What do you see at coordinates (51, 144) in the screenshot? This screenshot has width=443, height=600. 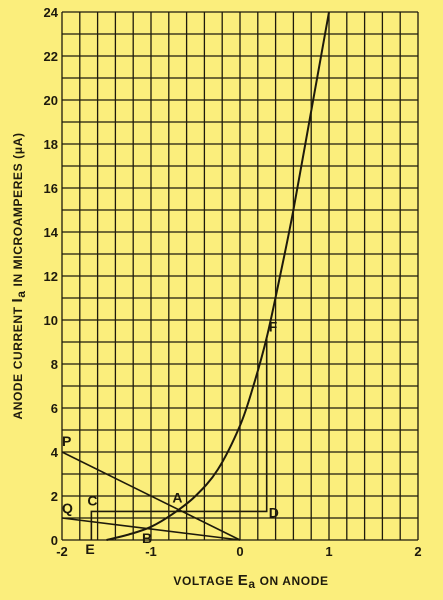 I see `y-tick-label: 18` at bounding box center [51, 144].